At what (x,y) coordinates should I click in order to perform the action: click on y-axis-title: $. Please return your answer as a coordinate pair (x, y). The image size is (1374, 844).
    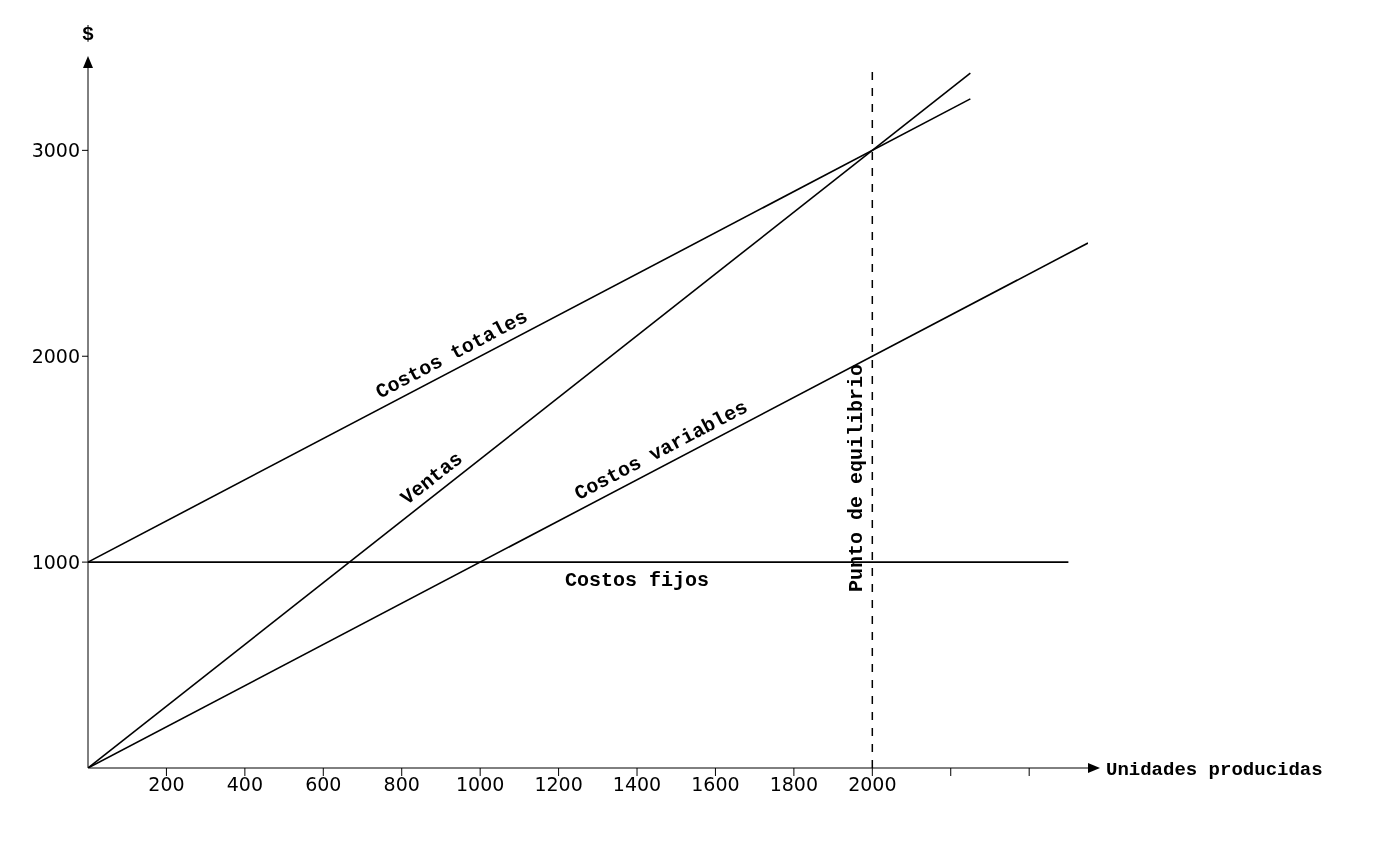
    Looking at the image, I should click on (88, 34).